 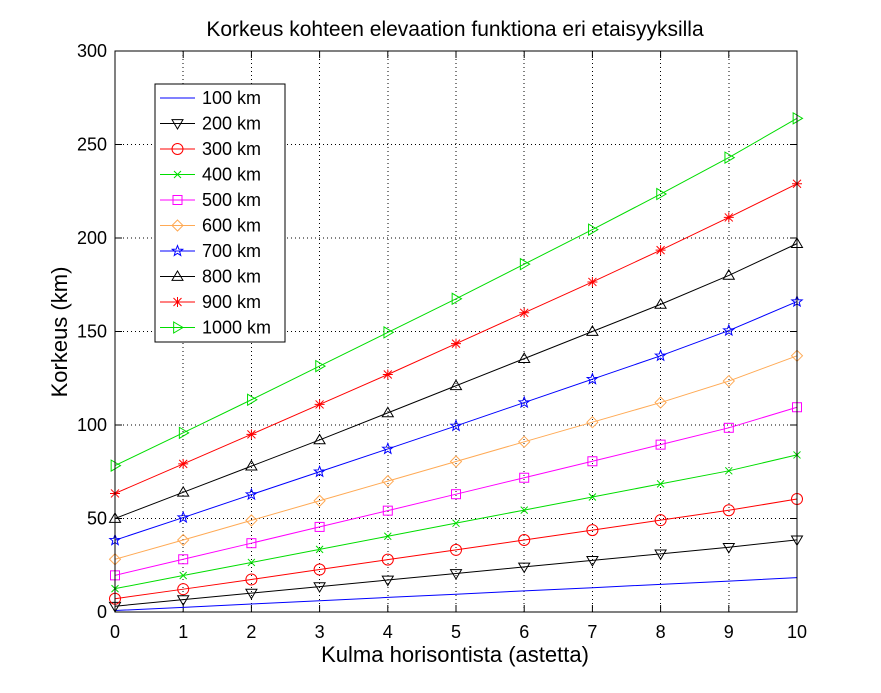 I want to click on legend-label: 200 km, so click(x=231, y=124).